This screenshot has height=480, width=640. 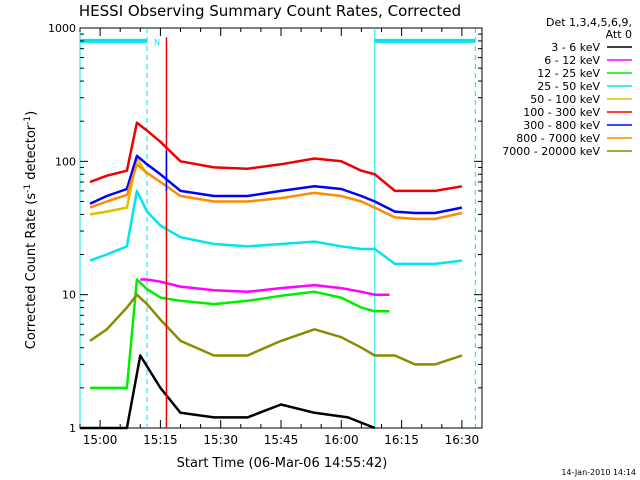 I want to click on annotation-marker: N, so click(x=157, y=42).